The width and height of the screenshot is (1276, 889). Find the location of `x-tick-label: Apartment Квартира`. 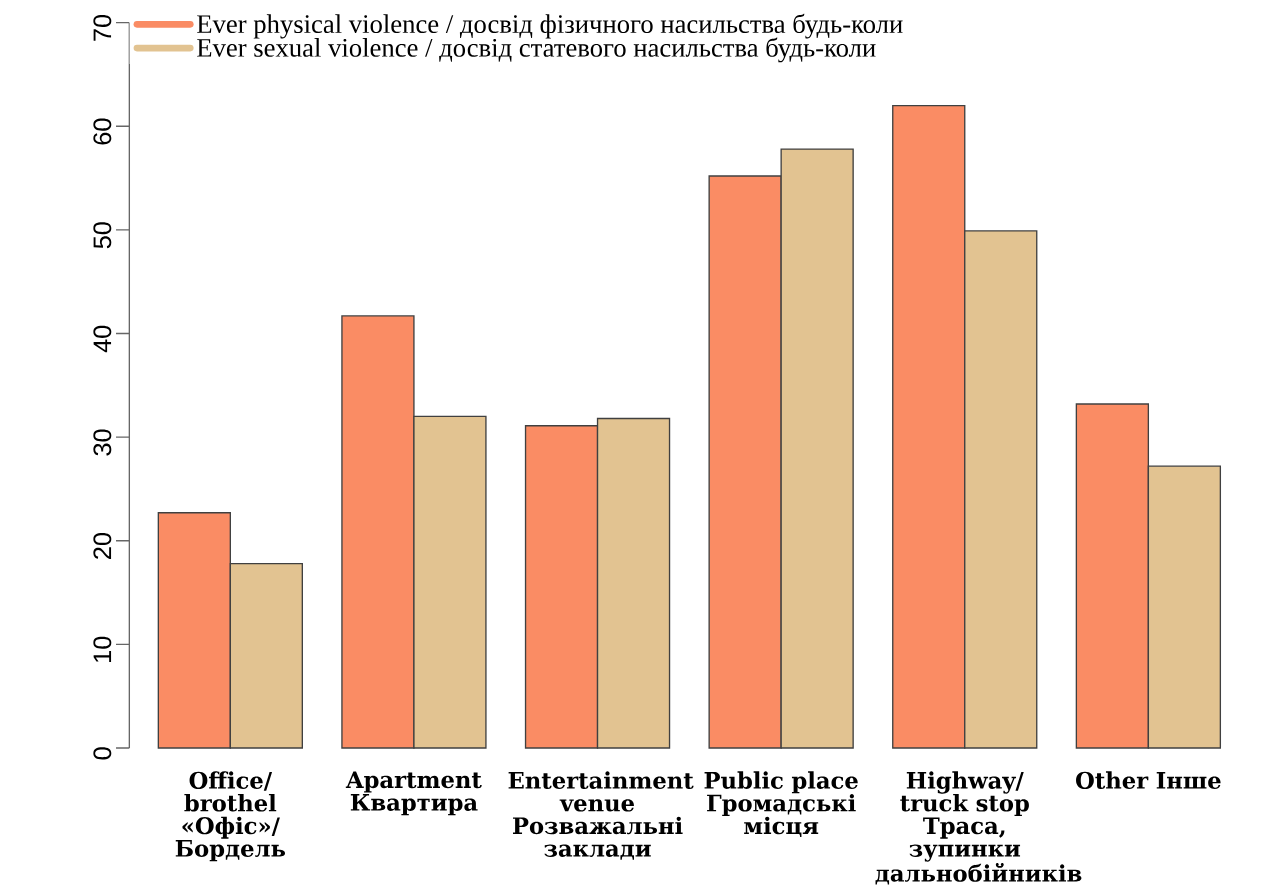

x-tick-label: Apartment Квартира is located at coordinates (413, 793).